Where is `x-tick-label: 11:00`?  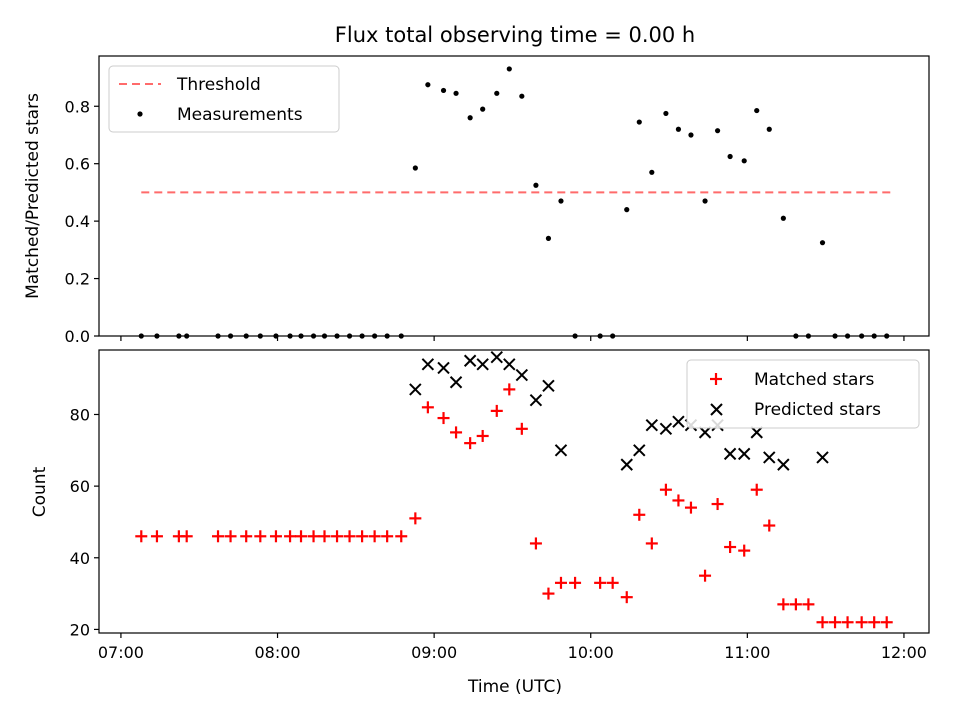
x-tick-label: 11:00 is located at coordinates (747, 652).